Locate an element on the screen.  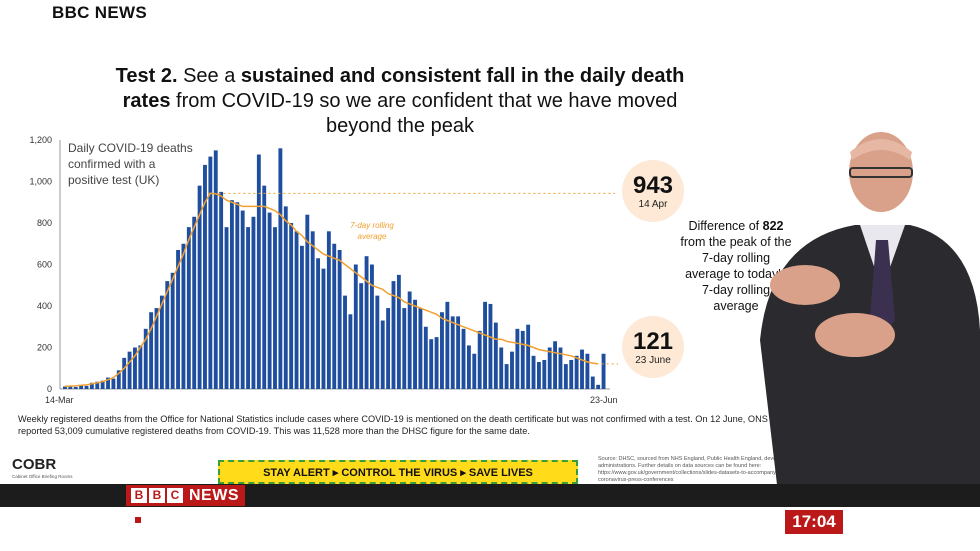
y-tick-label: 200 is located at coordinates (44, 348).